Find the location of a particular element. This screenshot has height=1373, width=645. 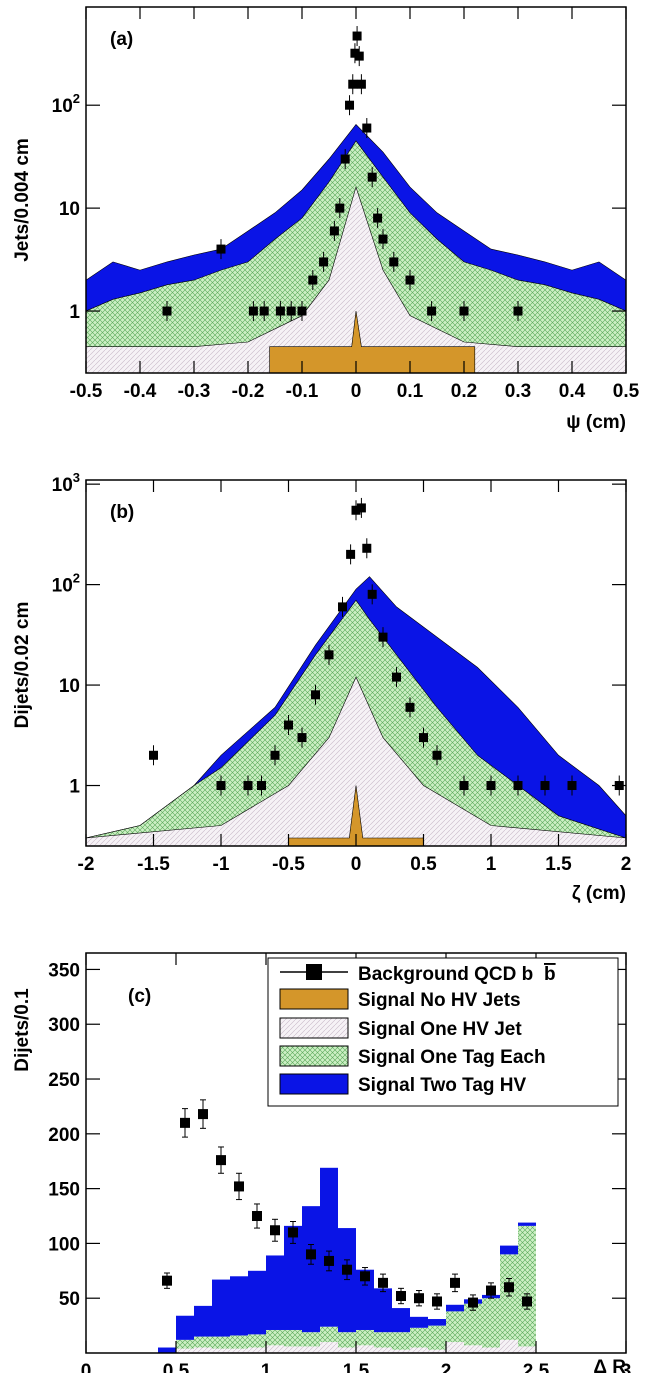

panel-b-ylabel: Dijets/0.02 cm is located at coordinates (22, 665).